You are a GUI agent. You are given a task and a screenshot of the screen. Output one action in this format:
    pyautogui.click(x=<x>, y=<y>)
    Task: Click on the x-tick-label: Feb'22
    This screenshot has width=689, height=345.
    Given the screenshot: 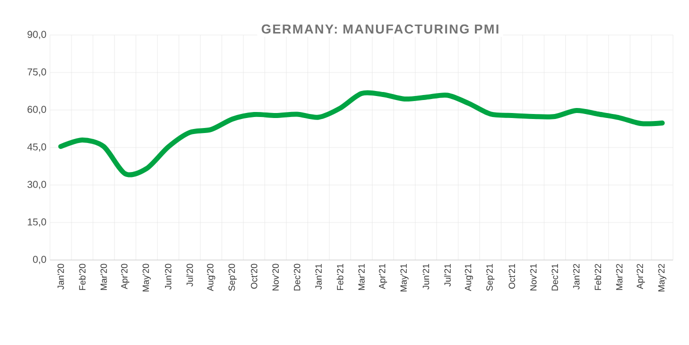 What is the action you would take?
    pyautogui.click(x=598, y=277)
    